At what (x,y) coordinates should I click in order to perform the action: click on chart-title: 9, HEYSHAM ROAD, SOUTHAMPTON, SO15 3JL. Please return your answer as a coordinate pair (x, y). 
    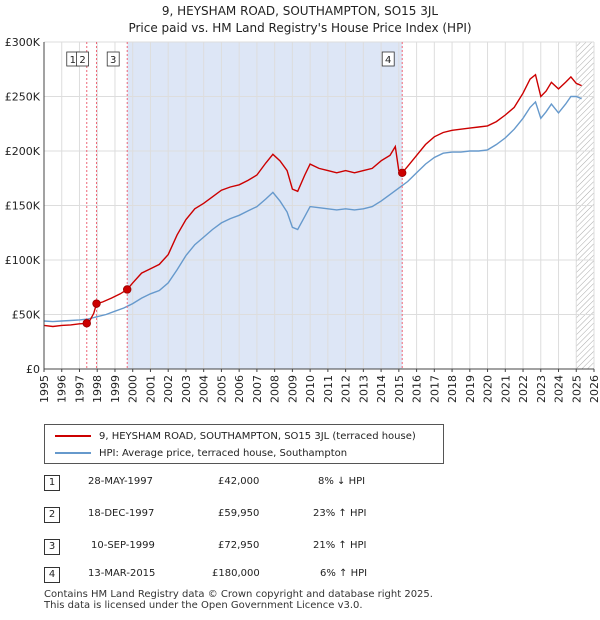
    Looking at the image, I should click on (300, 11).